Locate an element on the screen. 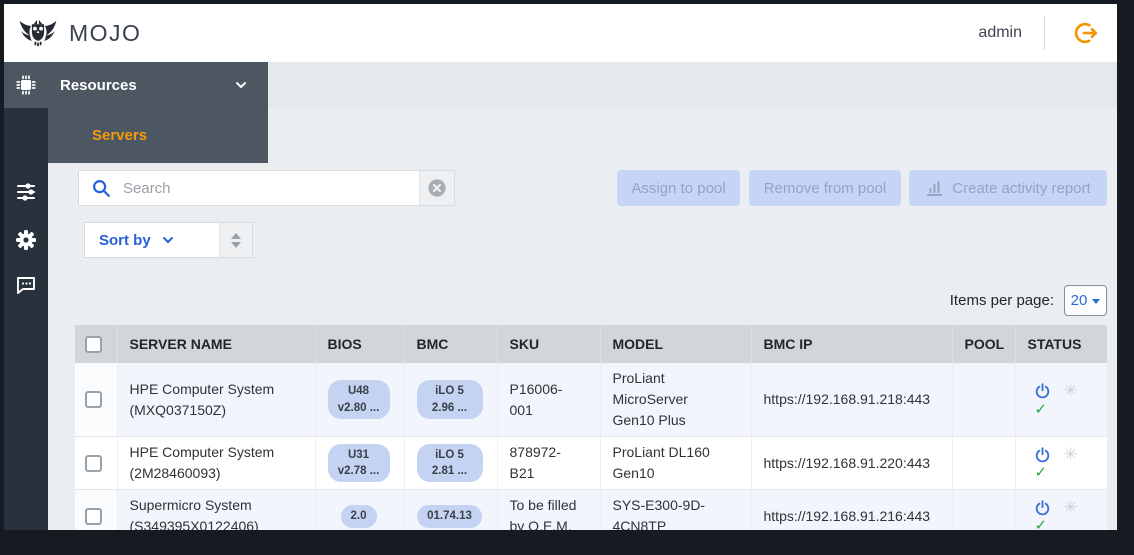 The height and width of the screenshot is (555, 1134). sliders-icon is located at coordinates (26, 192).